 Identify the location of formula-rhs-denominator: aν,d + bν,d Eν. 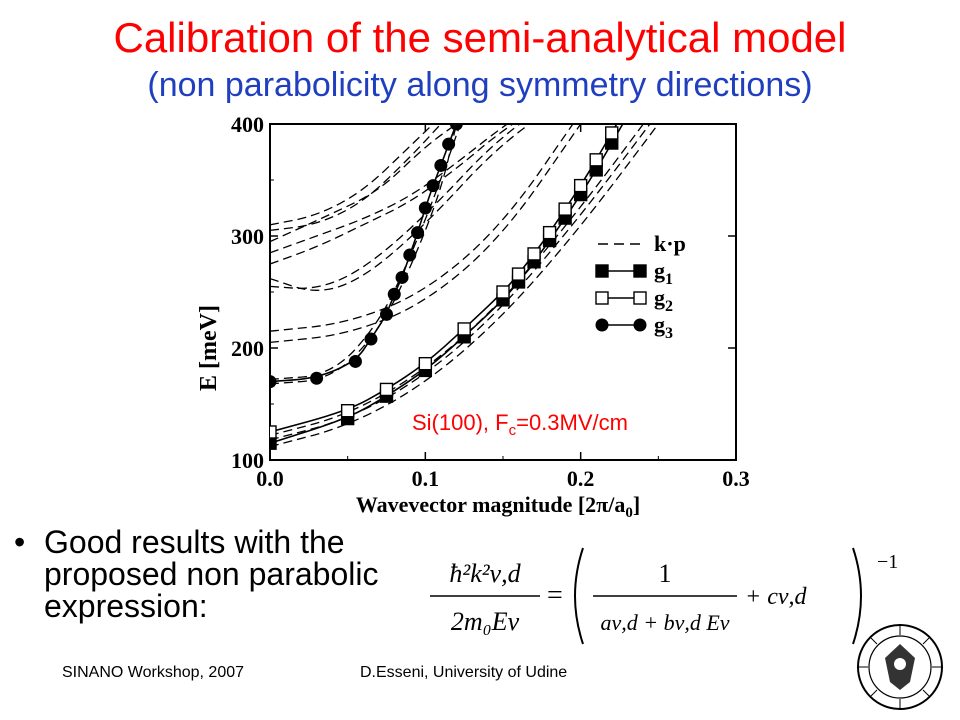
(664, 622).